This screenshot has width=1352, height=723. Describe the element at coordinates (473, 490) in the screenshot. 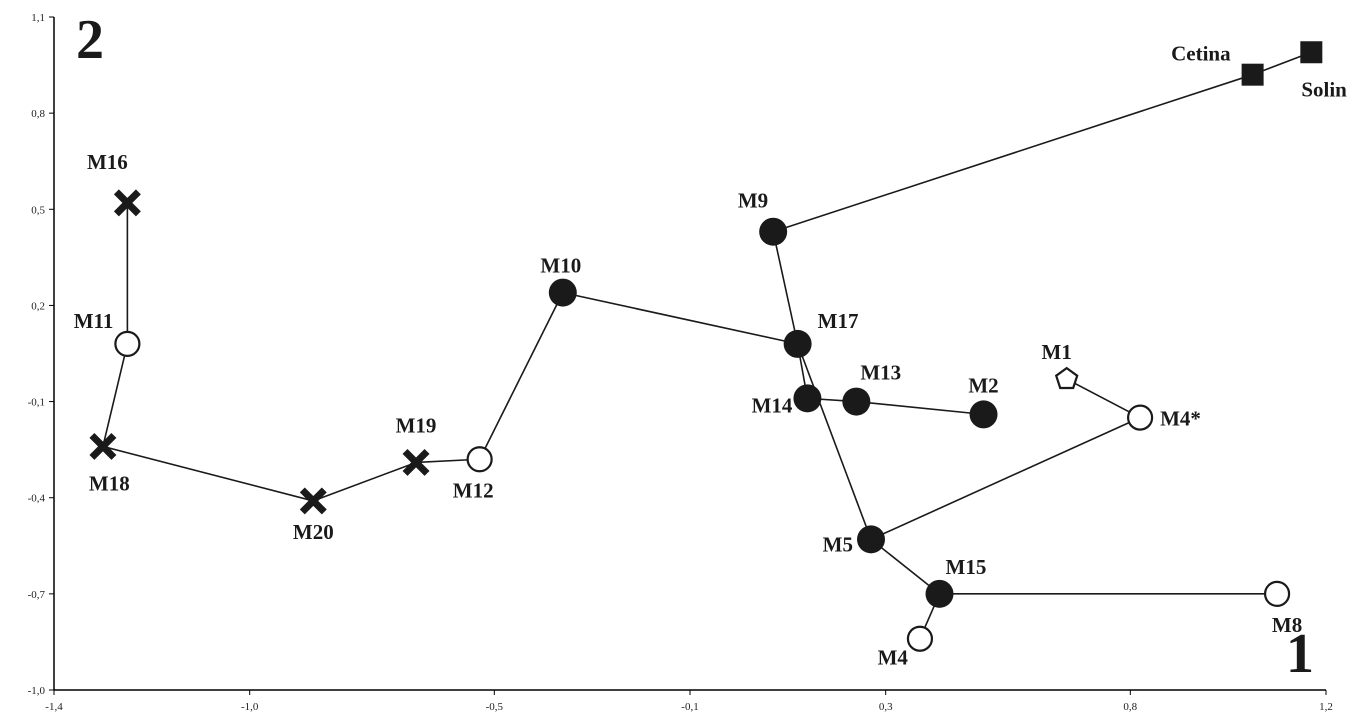

I see `label-m12: M12` at that location.